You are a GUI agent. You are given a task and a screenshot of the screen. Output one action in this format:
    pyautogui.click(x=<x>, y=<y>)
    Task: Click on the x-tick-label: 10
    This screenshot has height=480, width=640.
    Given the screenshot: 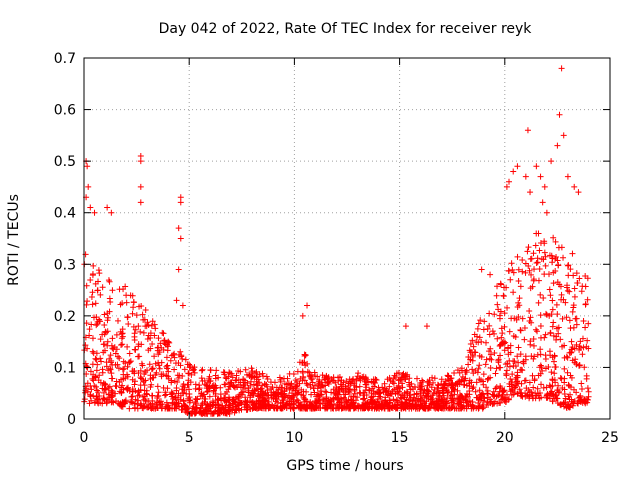 What is the action you would take?
    pyautogui.click(x=294, y=438)
    